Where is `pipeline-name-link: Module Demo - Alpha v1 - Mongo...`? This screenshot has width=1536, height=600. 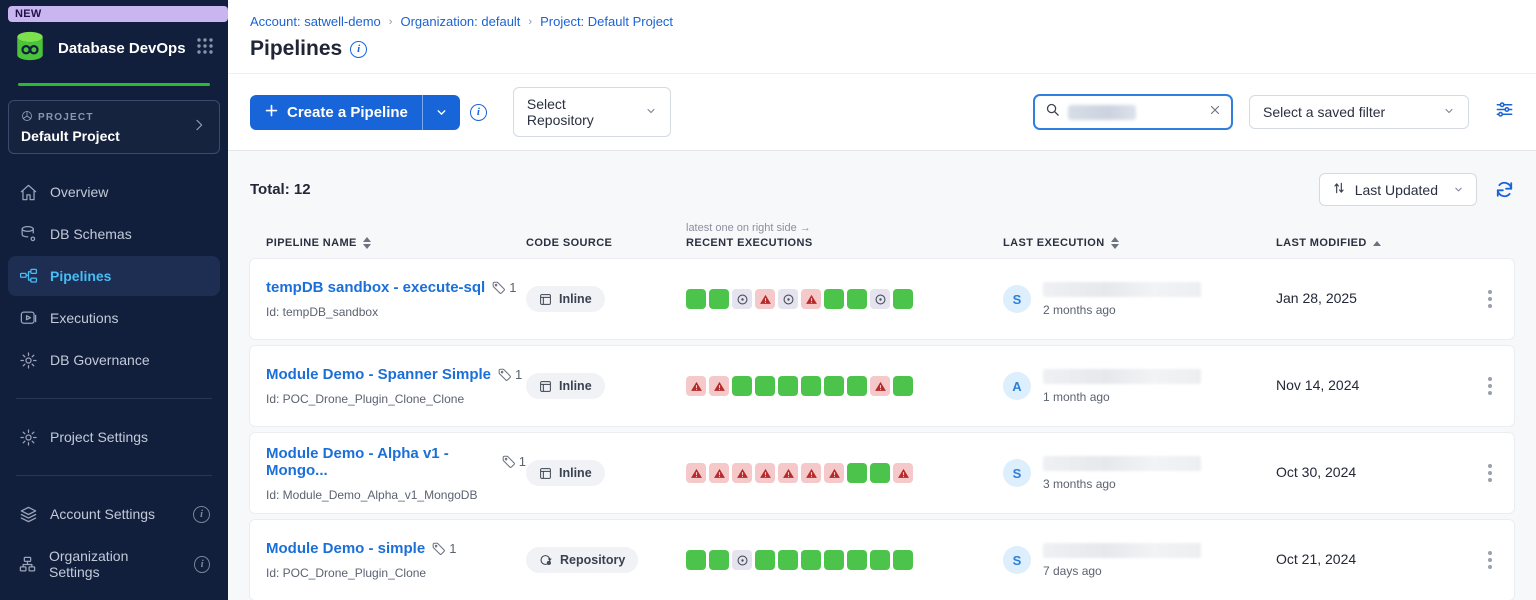 pipeline-name-link: Module Demo - Alpha v1 - Mongo... is located at coordinates (357, 461).